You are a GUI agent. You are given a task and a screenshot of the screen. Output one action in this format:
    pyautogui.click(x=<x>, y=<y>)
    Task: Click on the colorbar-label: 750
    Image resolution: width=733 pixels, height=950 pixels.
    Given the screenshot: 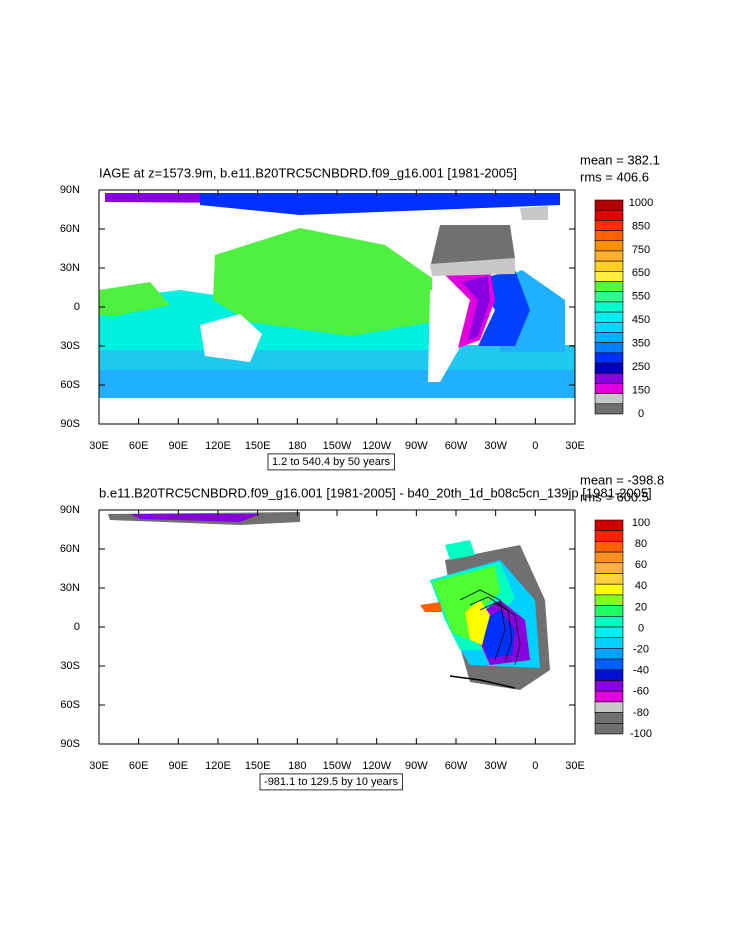 What is the action you would take?
    pyautogui.click(x=641, y=250)
    